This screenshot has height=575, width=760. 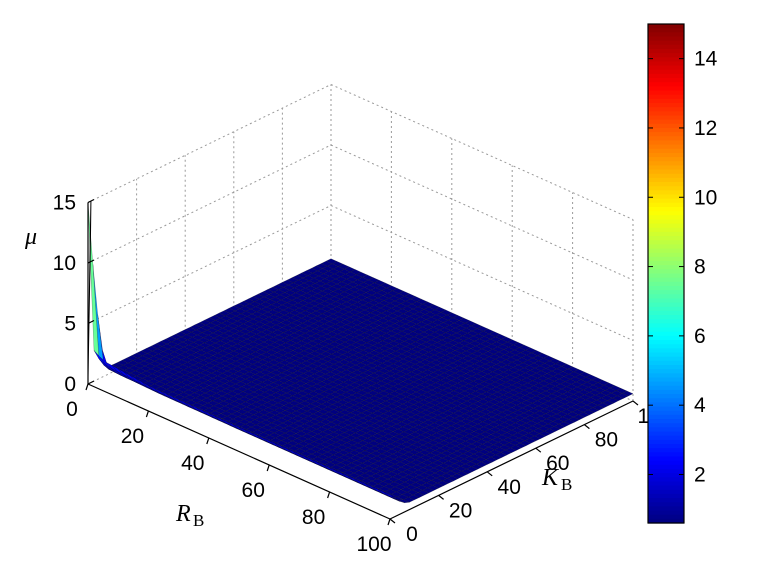 I want to click on z-axis-label: μ, so click(x=30, y=237).